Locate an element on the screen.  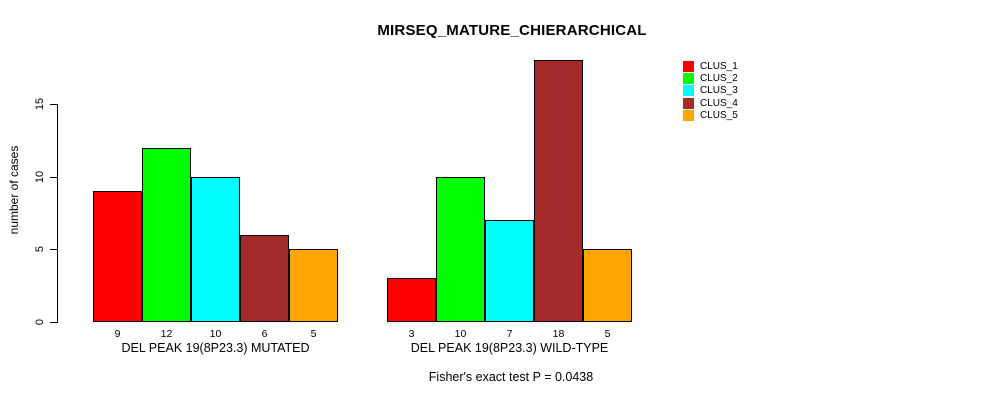
legend-item-clus_1: CLUS_1 is located at coordinates (710, 66).